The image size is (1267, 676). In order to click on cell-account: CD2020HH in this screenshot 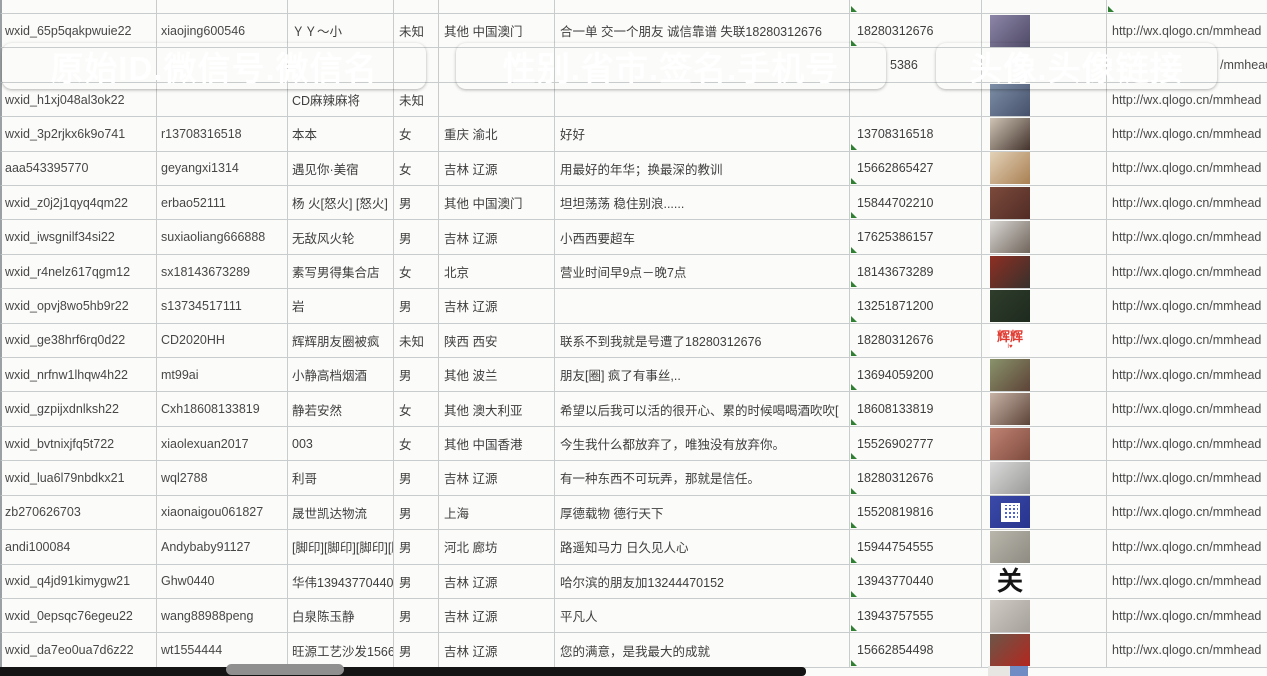, I will do `click(222, 340)`.